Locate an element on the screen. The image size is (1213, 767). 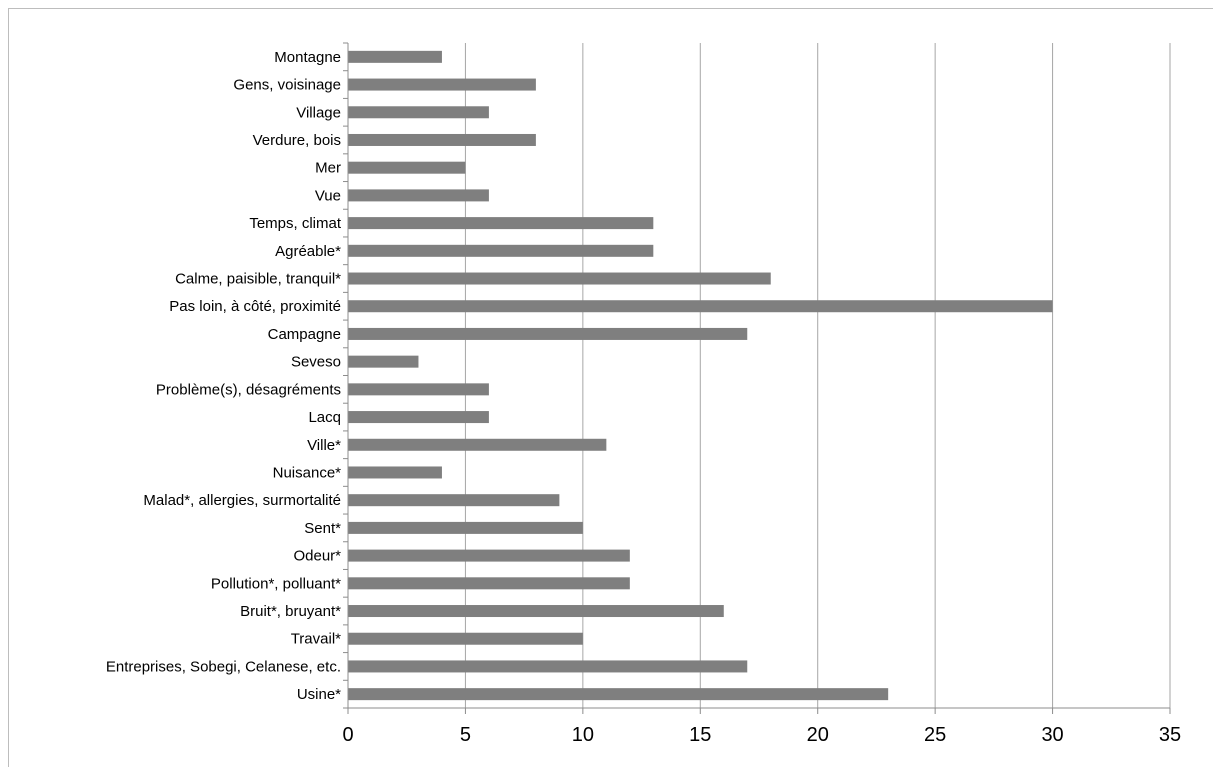
category-label: Gens, voisinage is located at coordinates (287, 85).